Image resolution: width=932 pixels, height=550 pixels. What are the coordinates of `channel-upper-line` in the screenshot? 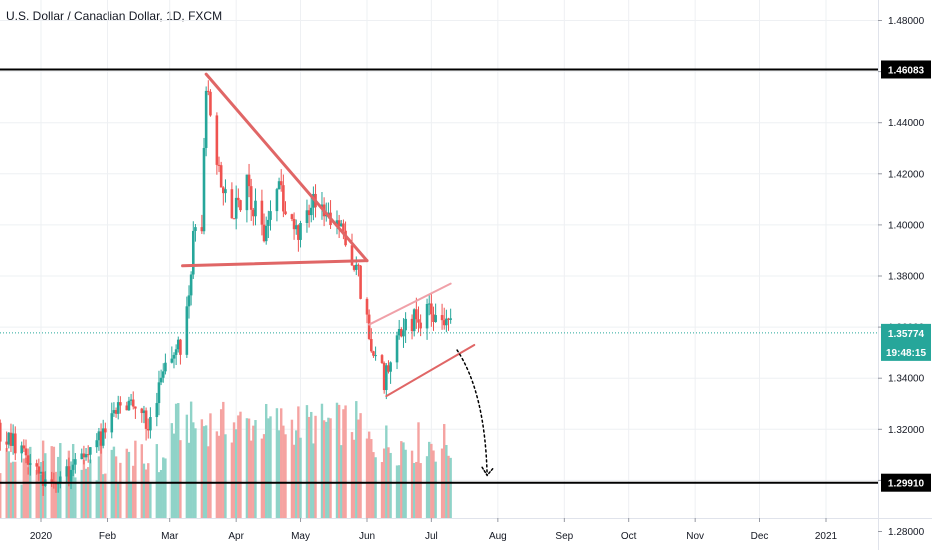 It's located at (410, 304).